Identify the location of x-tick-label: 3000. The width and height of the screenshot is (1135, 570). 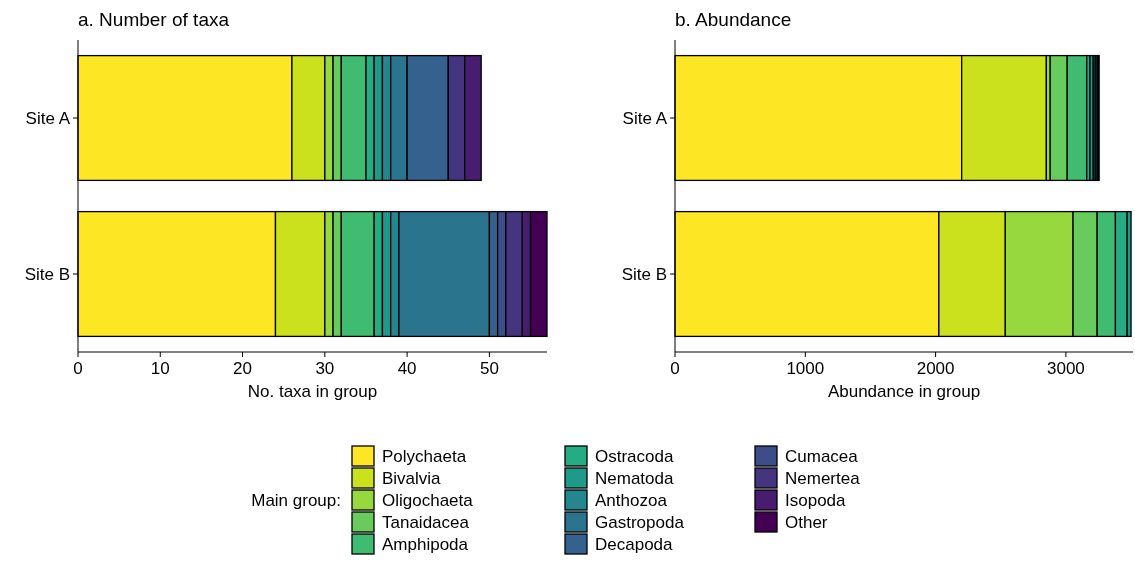
(1065, 368).